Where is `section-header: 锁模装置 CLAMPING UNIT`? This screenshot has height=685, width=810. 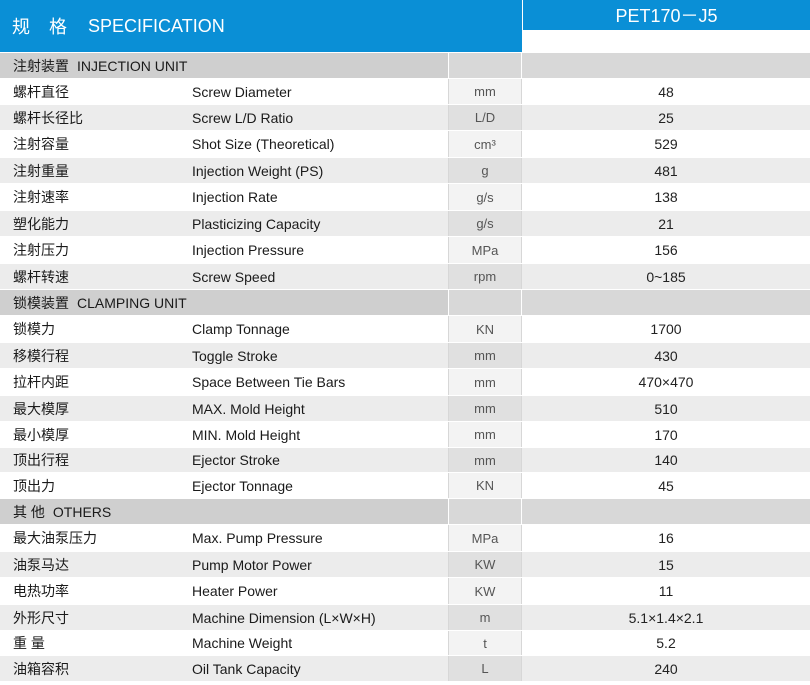
section-header: 锁模装置 CLAMPING UNIT is located at coordinates (405, 303).